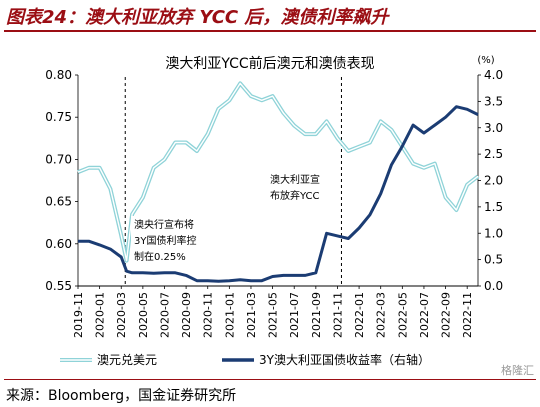 Image resolution: width=540 pixels, height=407 pixels. Describe the element at coordinates (381, 315) in the screenshot. I see `x-tick-label: 2022-03` at that location.